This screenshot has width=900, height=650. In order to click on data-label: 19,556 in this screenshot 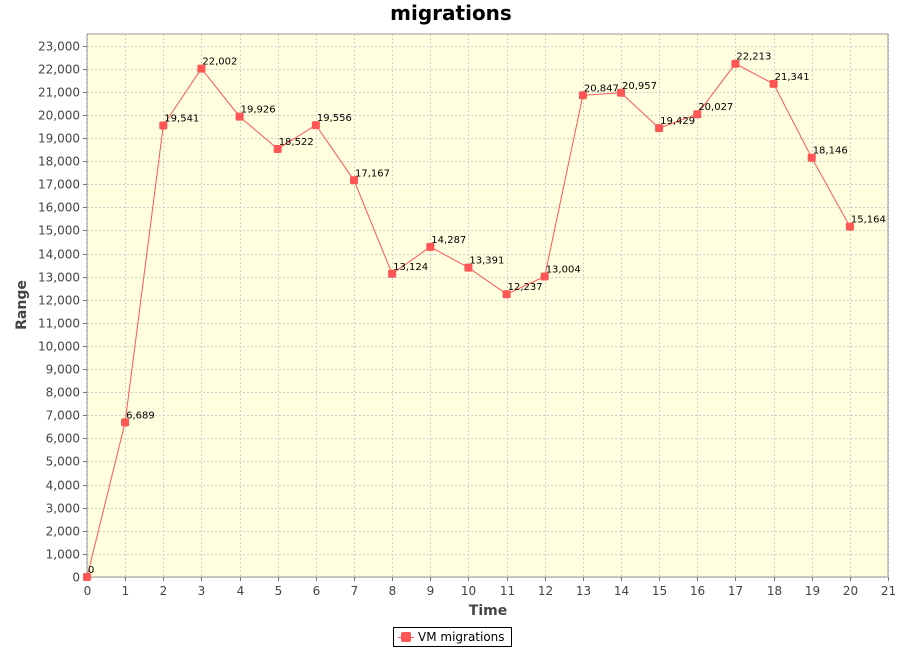, I will do `click(334, 118)`.